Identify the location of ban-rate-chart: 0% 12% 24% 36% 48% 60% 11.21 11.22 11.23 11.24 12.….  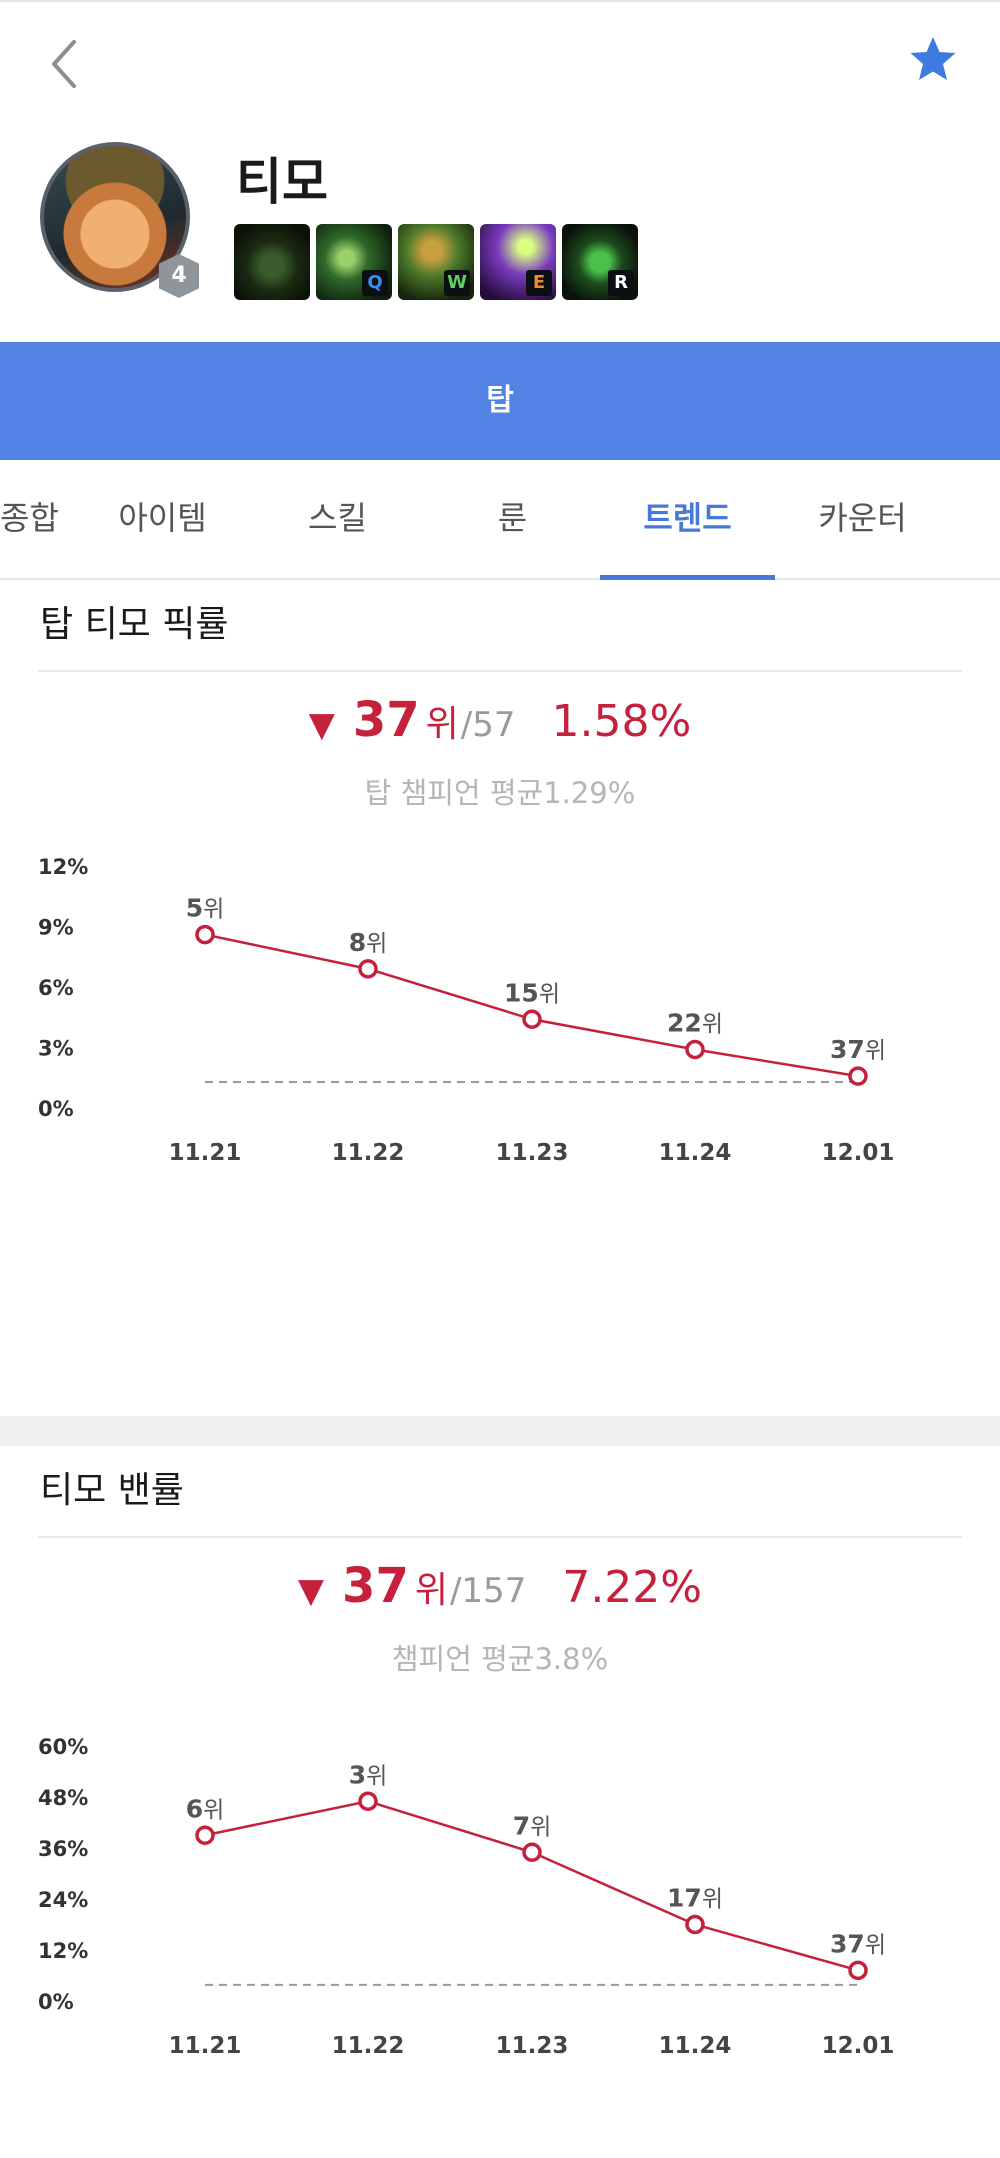
(466, 1897).